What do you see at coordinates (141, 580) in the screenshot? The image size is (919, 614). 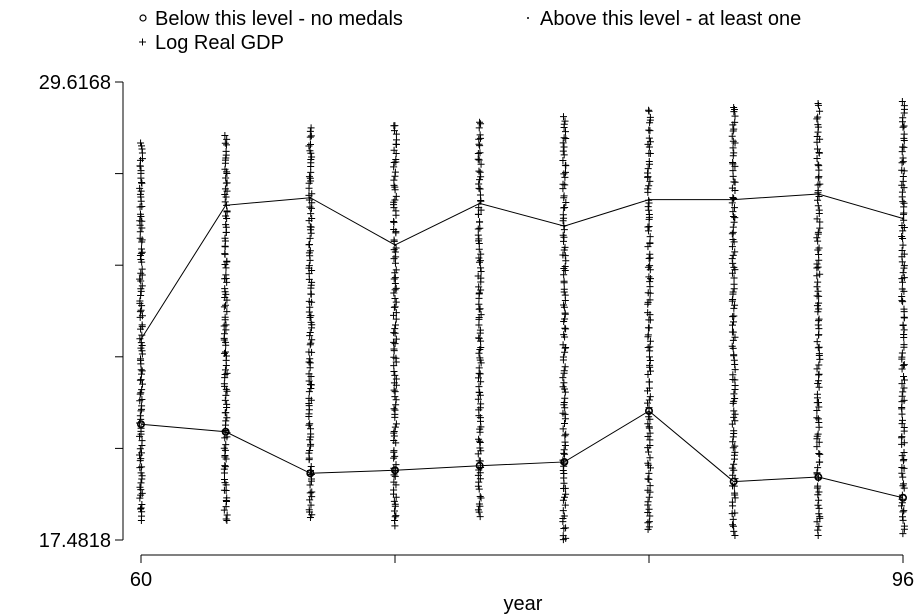 I see `x-tick-label: 60` at bounding box center [141, 580].